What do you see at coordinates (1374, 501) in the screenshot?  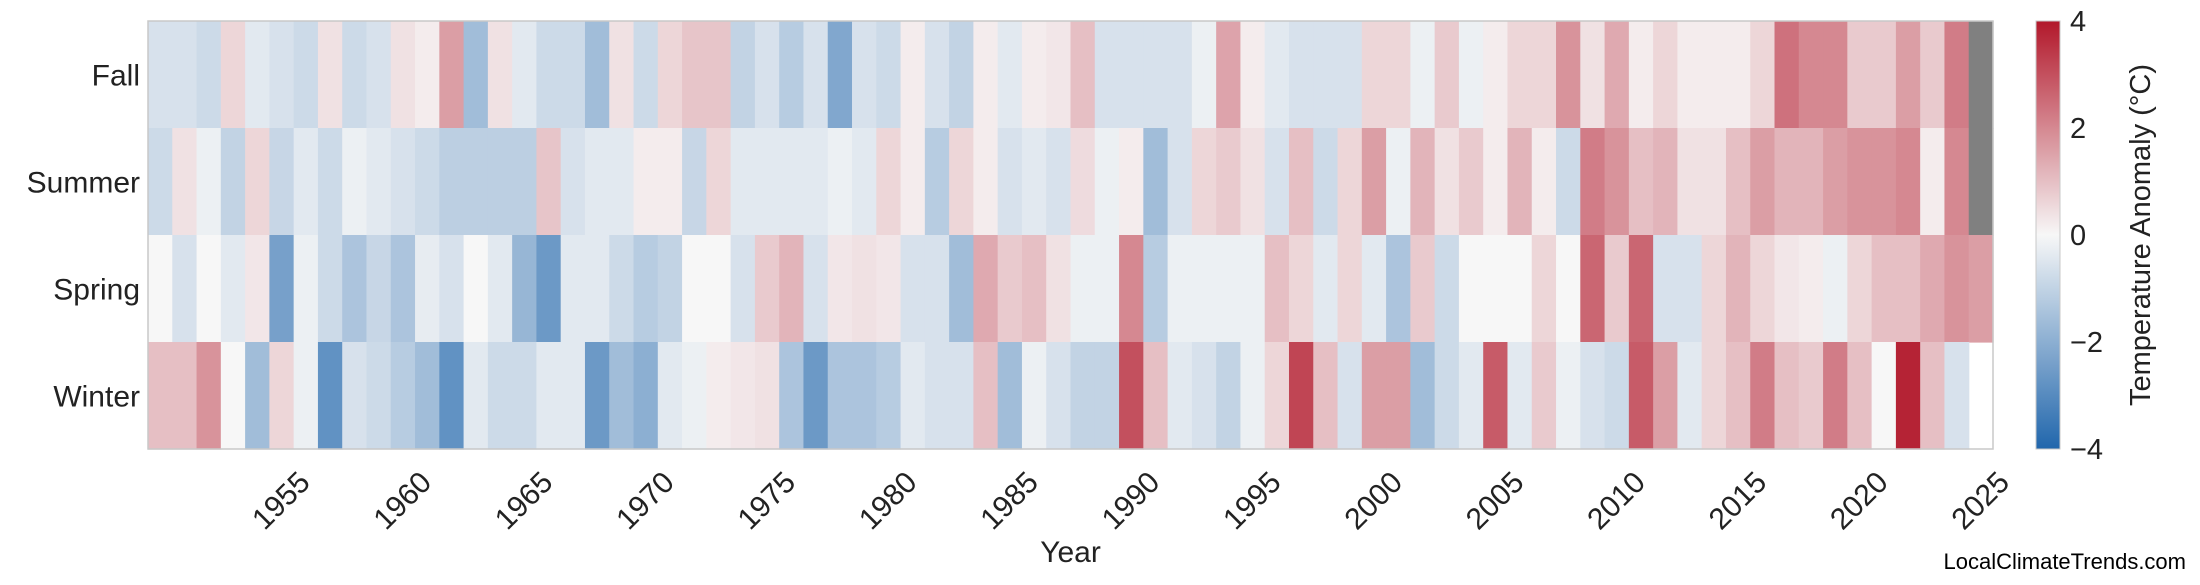 I see `x-tick-label: 2000` at bounding box center [1374, 501].